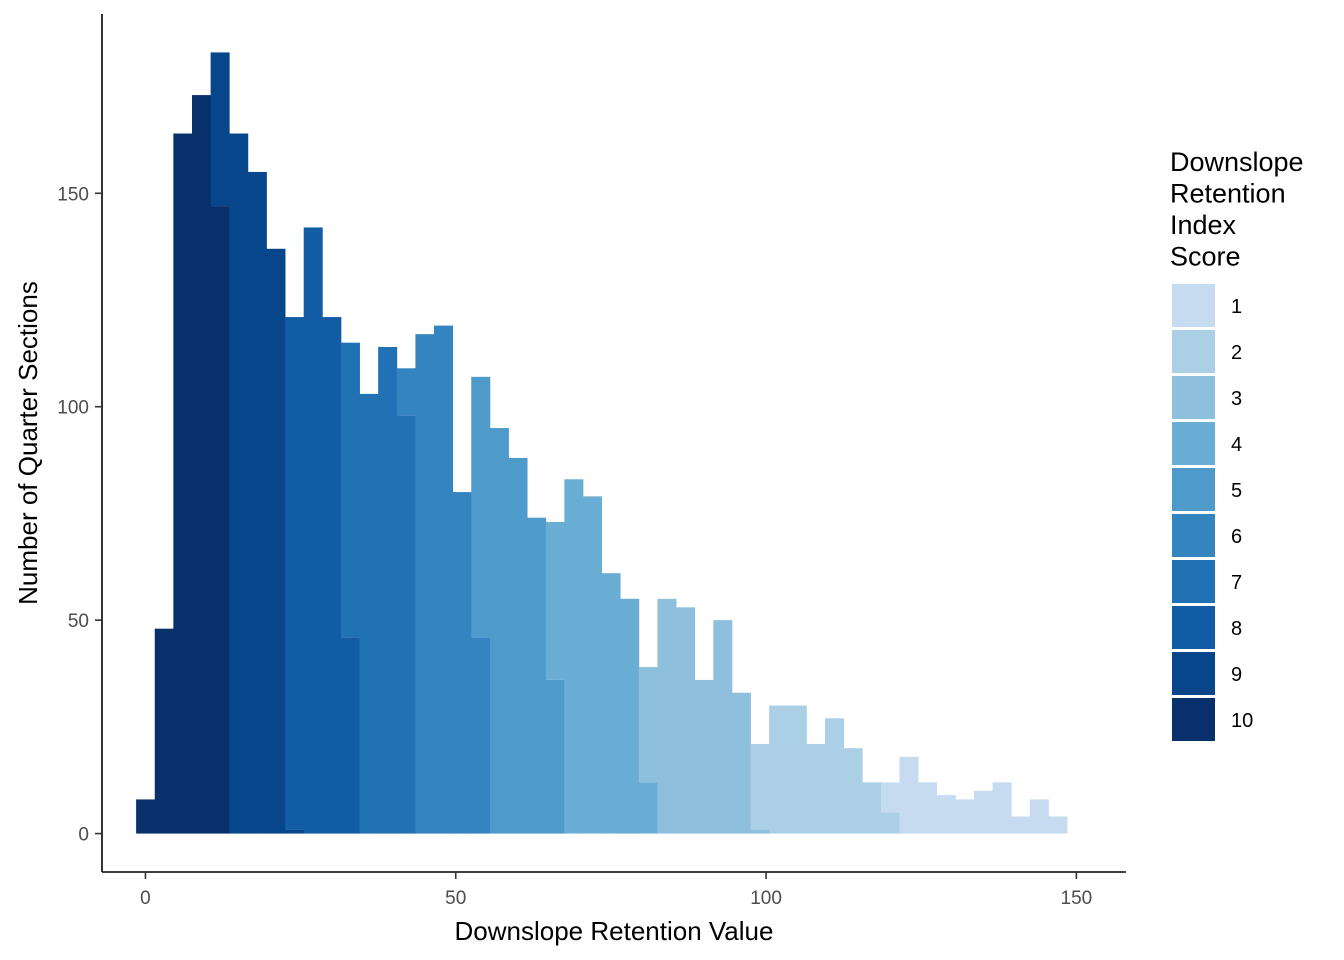 The image size is (1344, 960). Describe the element at coordinates (1236, 491) in the screenshot. I see `legend-key-label: 5` at that location.